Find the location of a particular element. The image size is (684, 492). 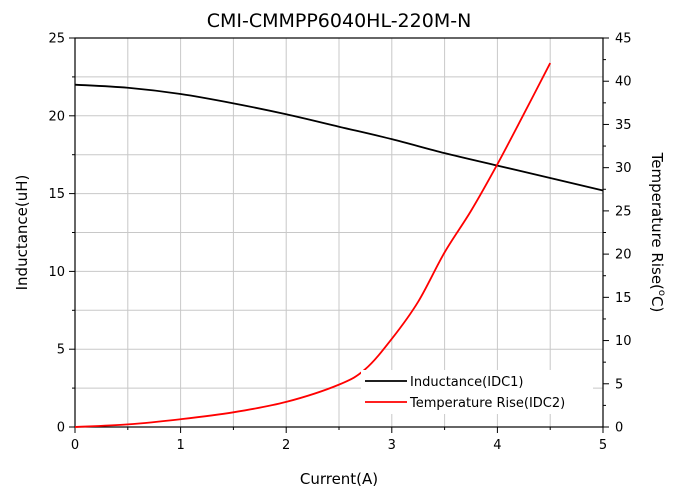

legend-box is located at coordinates (477, 392).